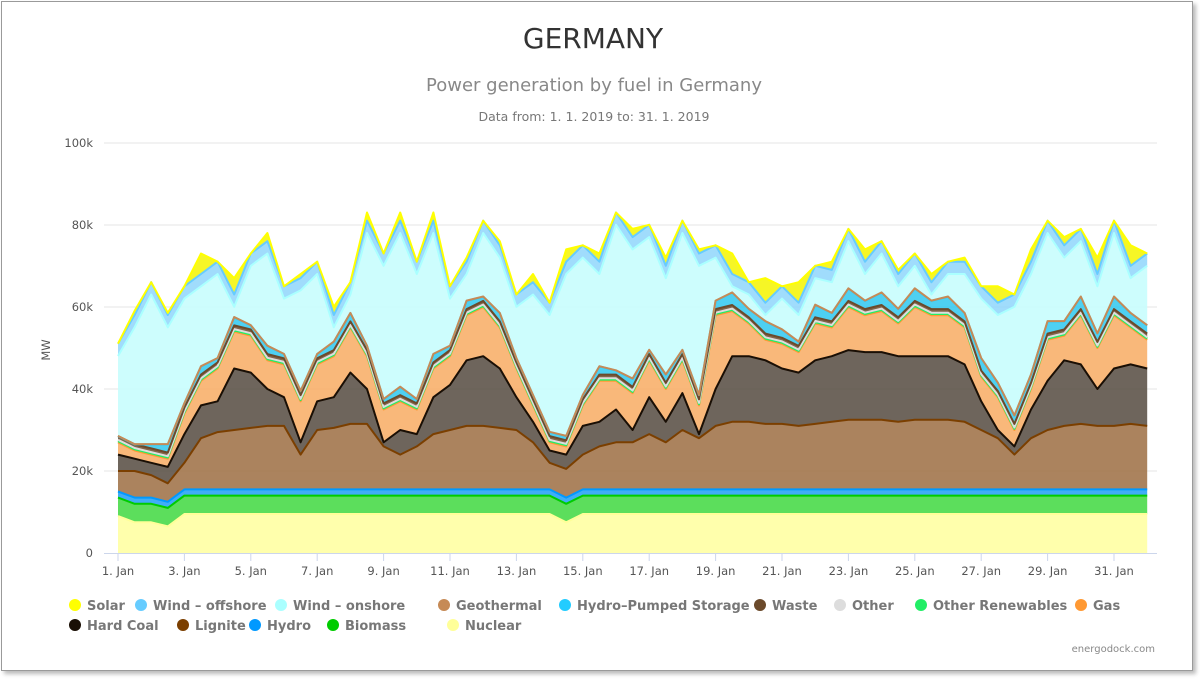 This screenshot has width=1200, height=679. What do you see at coordinates (78, 143) in the screenshot?
I see `y-tick-label: 100k` at bounding box center [78, 143].